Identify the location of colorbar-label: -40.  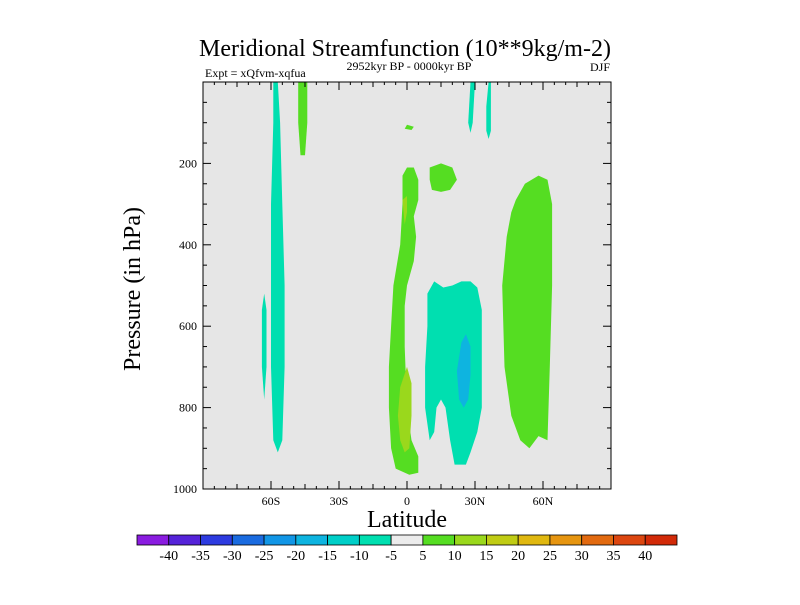
(168, 556).